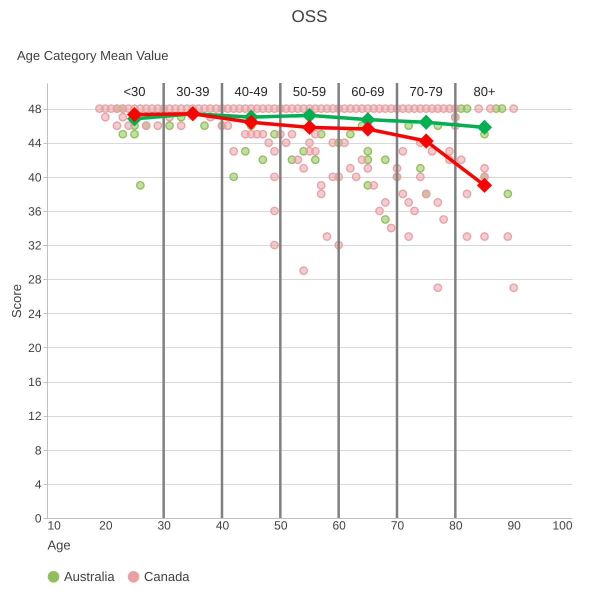  I want to click on text: Age Category Mean Value, so click(93, 55).